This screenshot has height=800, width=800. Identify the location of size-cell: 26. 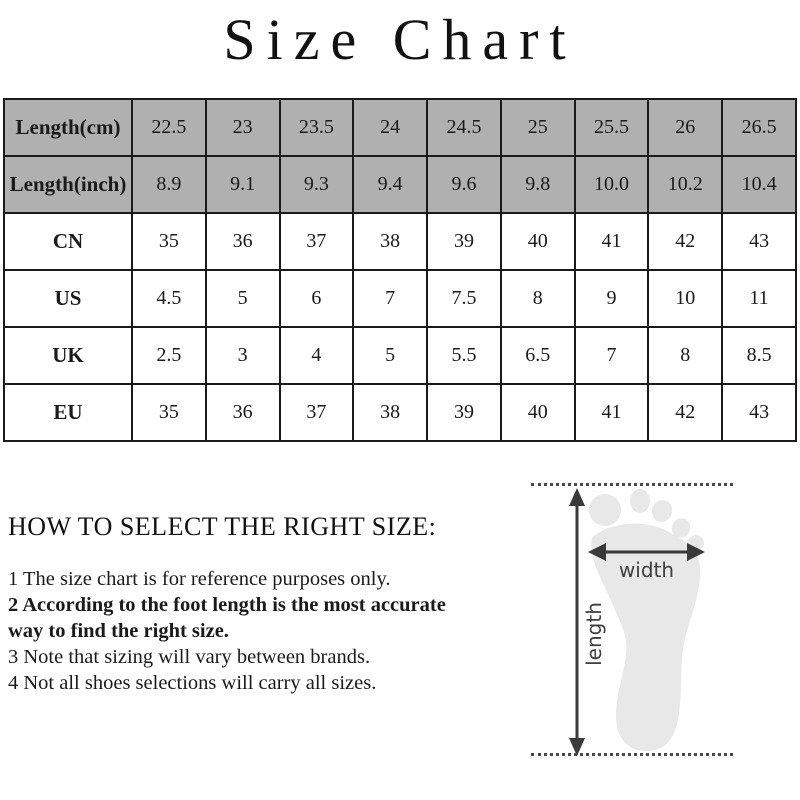
(685, 127).